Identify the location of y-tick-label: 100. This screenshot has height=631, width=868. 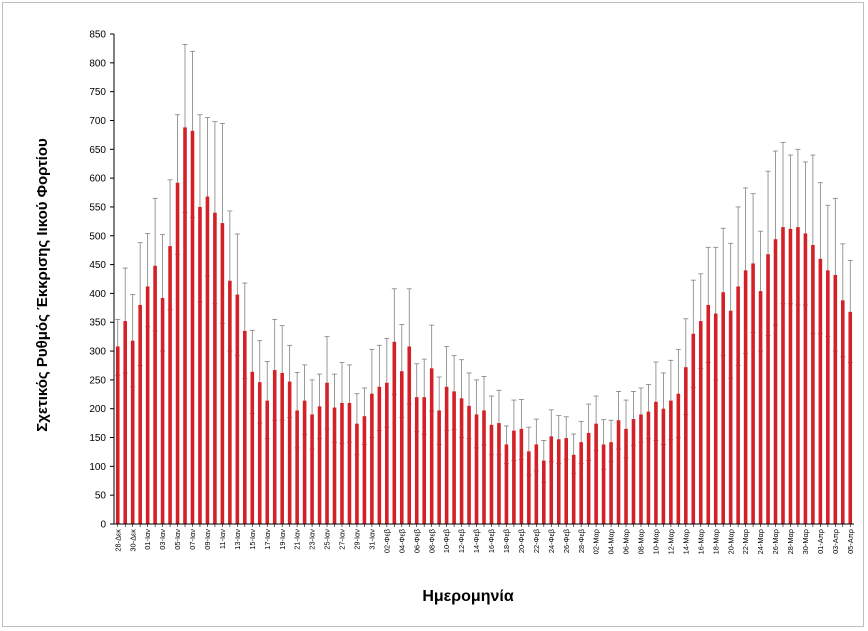
(97, 467).